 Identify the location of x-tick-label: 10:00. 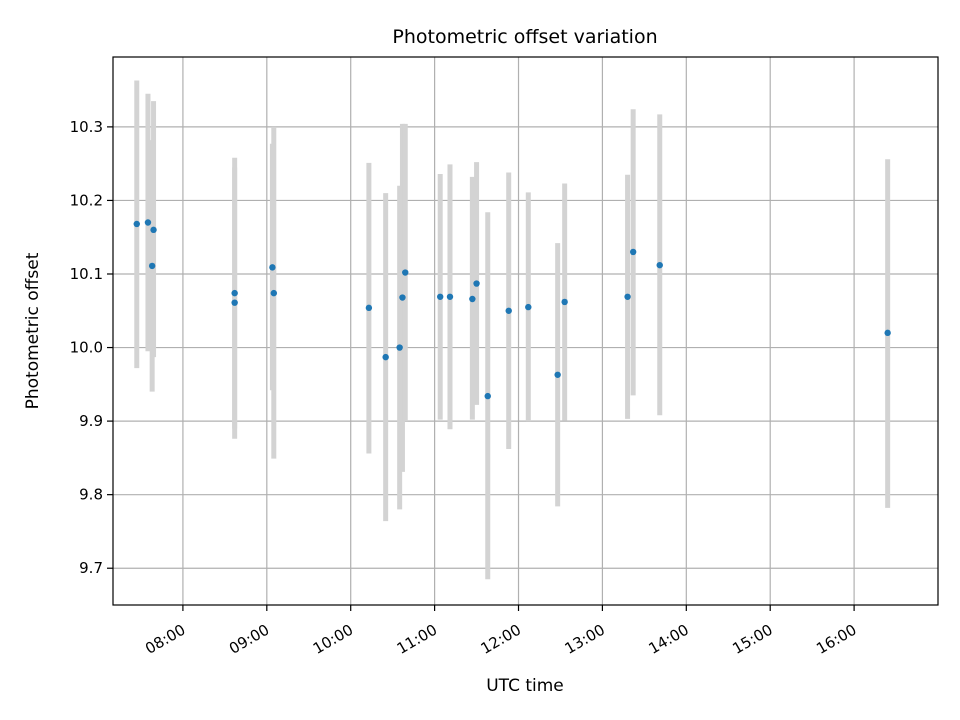
(333, 639).